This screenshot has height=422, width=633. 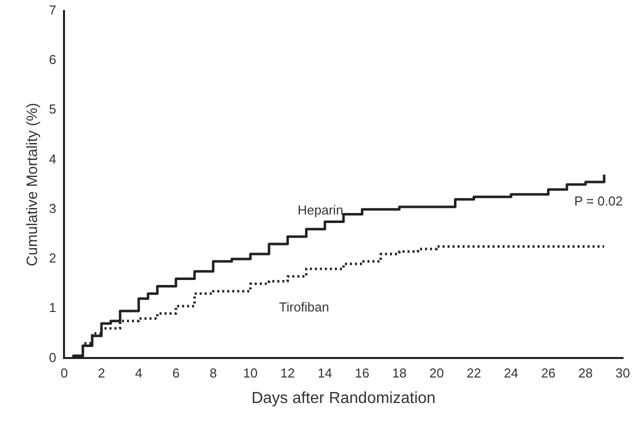 I want to click on y-tick-label: 6, so click(x=52, y=60).